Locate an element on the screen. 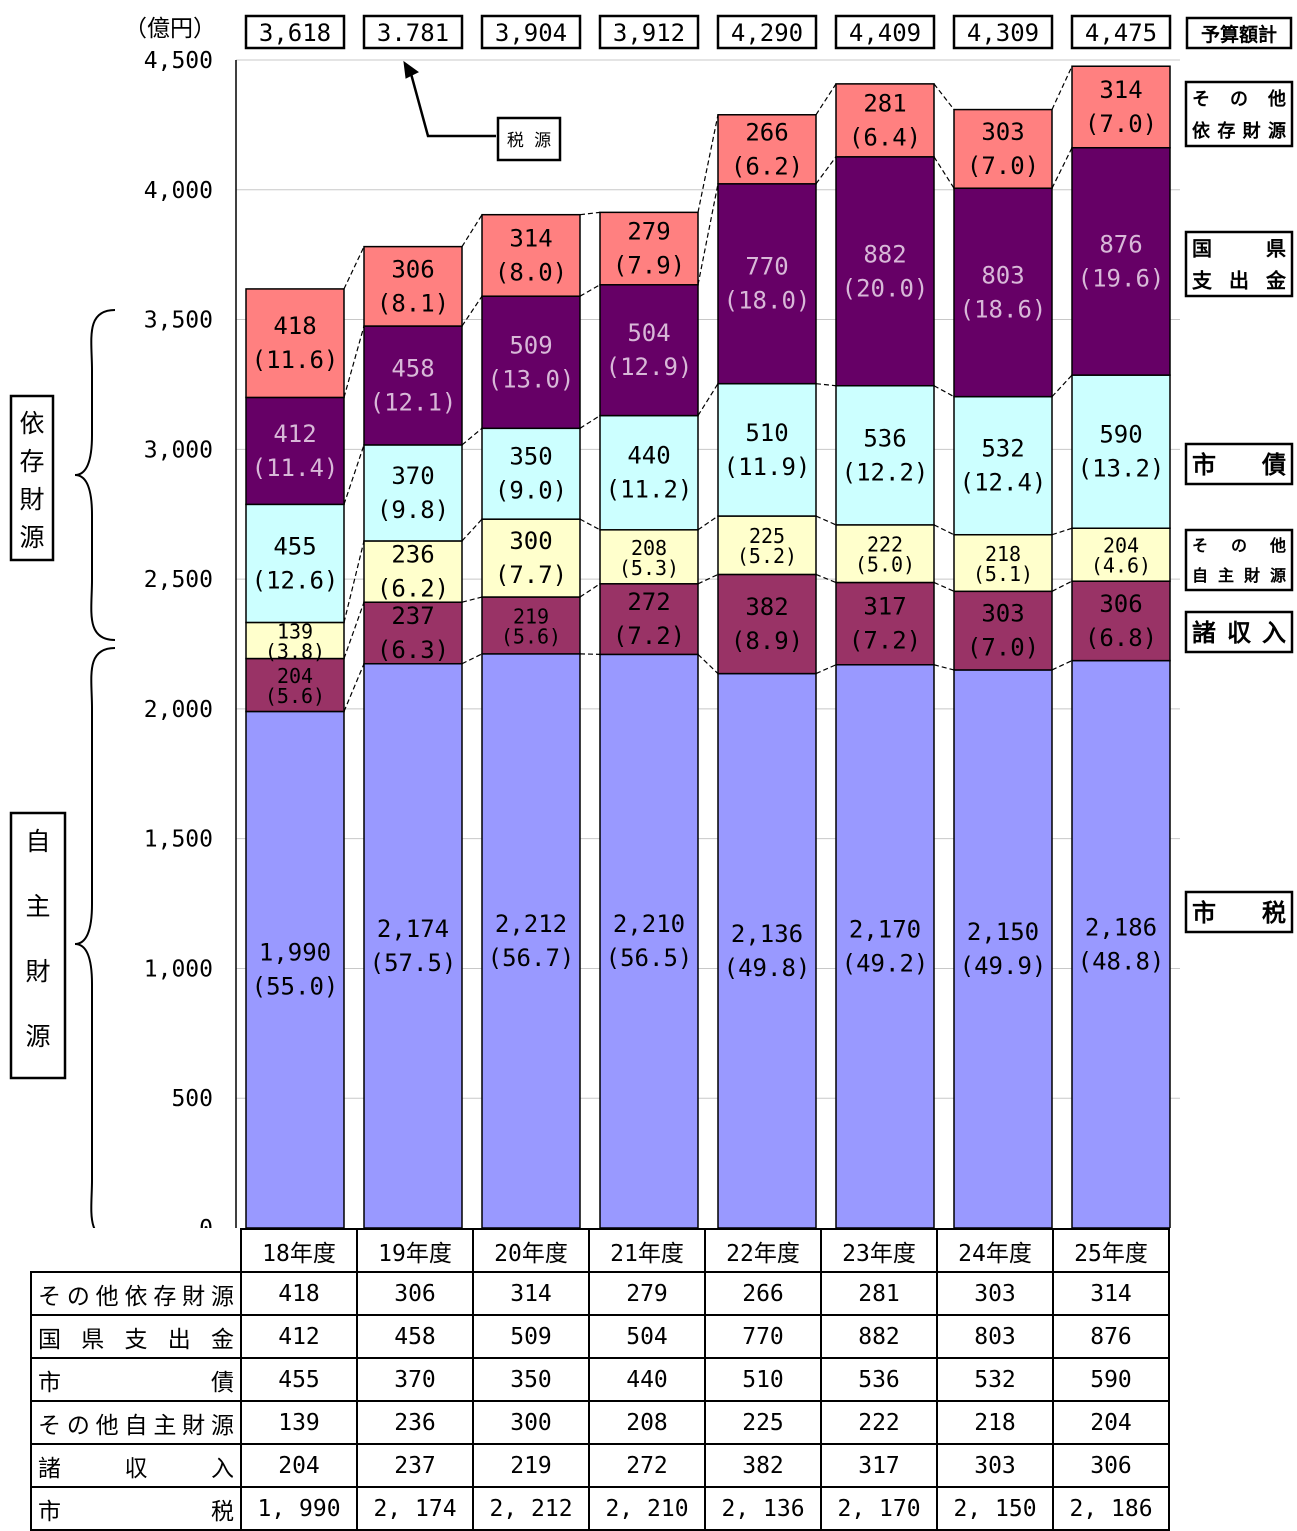 This screenshot has width=1297, height=1531. value-label: 350 is located at coordinates (530, 457).